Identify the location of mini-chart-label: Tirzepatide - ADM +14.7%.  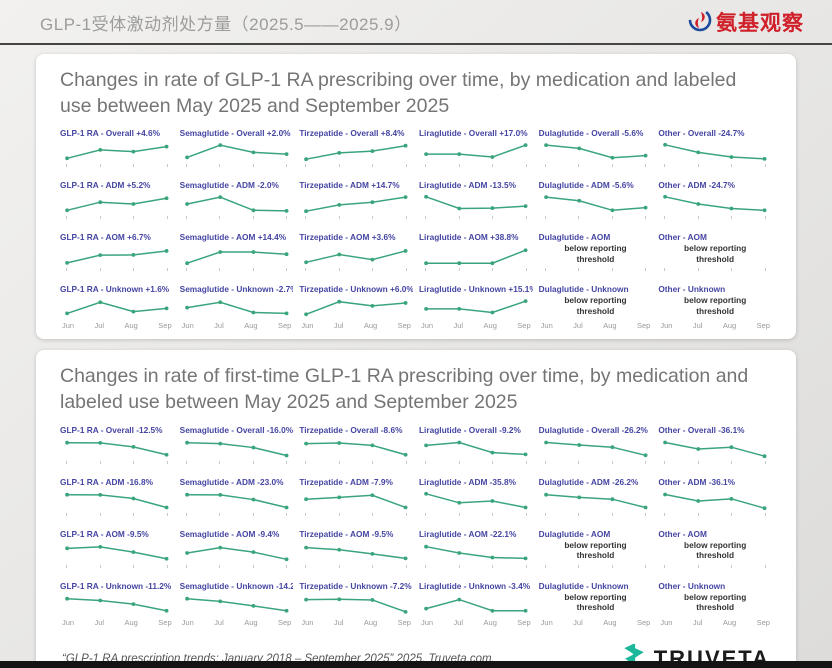
(349, 185).